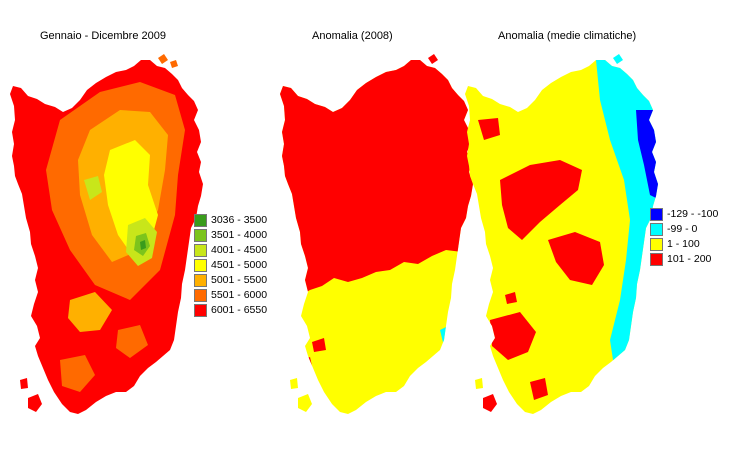 The image size is (730, 450). I want to click on map-title-2009: Gennaio - Dicembre 2009, so click(103, 36).